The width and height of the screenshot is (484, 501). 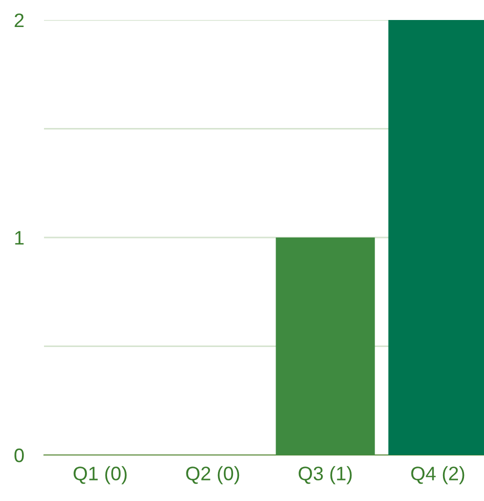 What do you see at coordinates (213, 475) in the screenshot?
I see `x-tick-label: Q2 (0)` at bounding box center [213, 475].